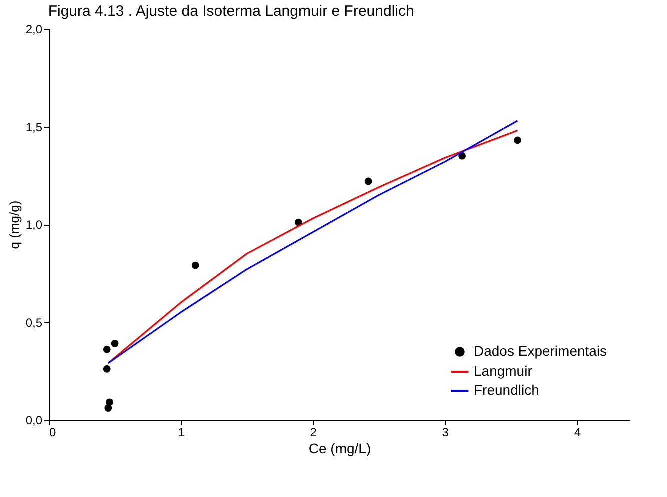  What do you see at coordinates (541, 351) in the screenshot?
I see `legend-label: Dados Experimentais` at bounding box center [541, 351].